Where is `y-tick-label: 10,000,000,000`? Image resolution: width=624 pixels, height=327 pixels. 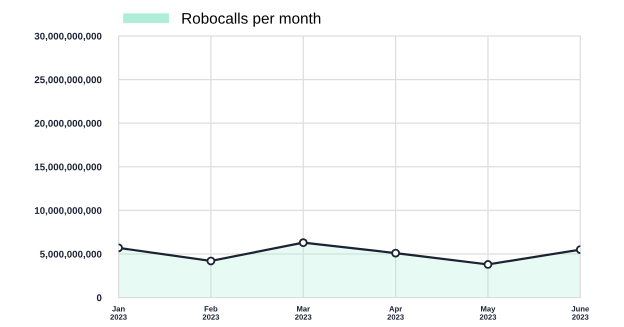
y-tick-label: 10,000,000,000 is located at coordinates (68, 211).